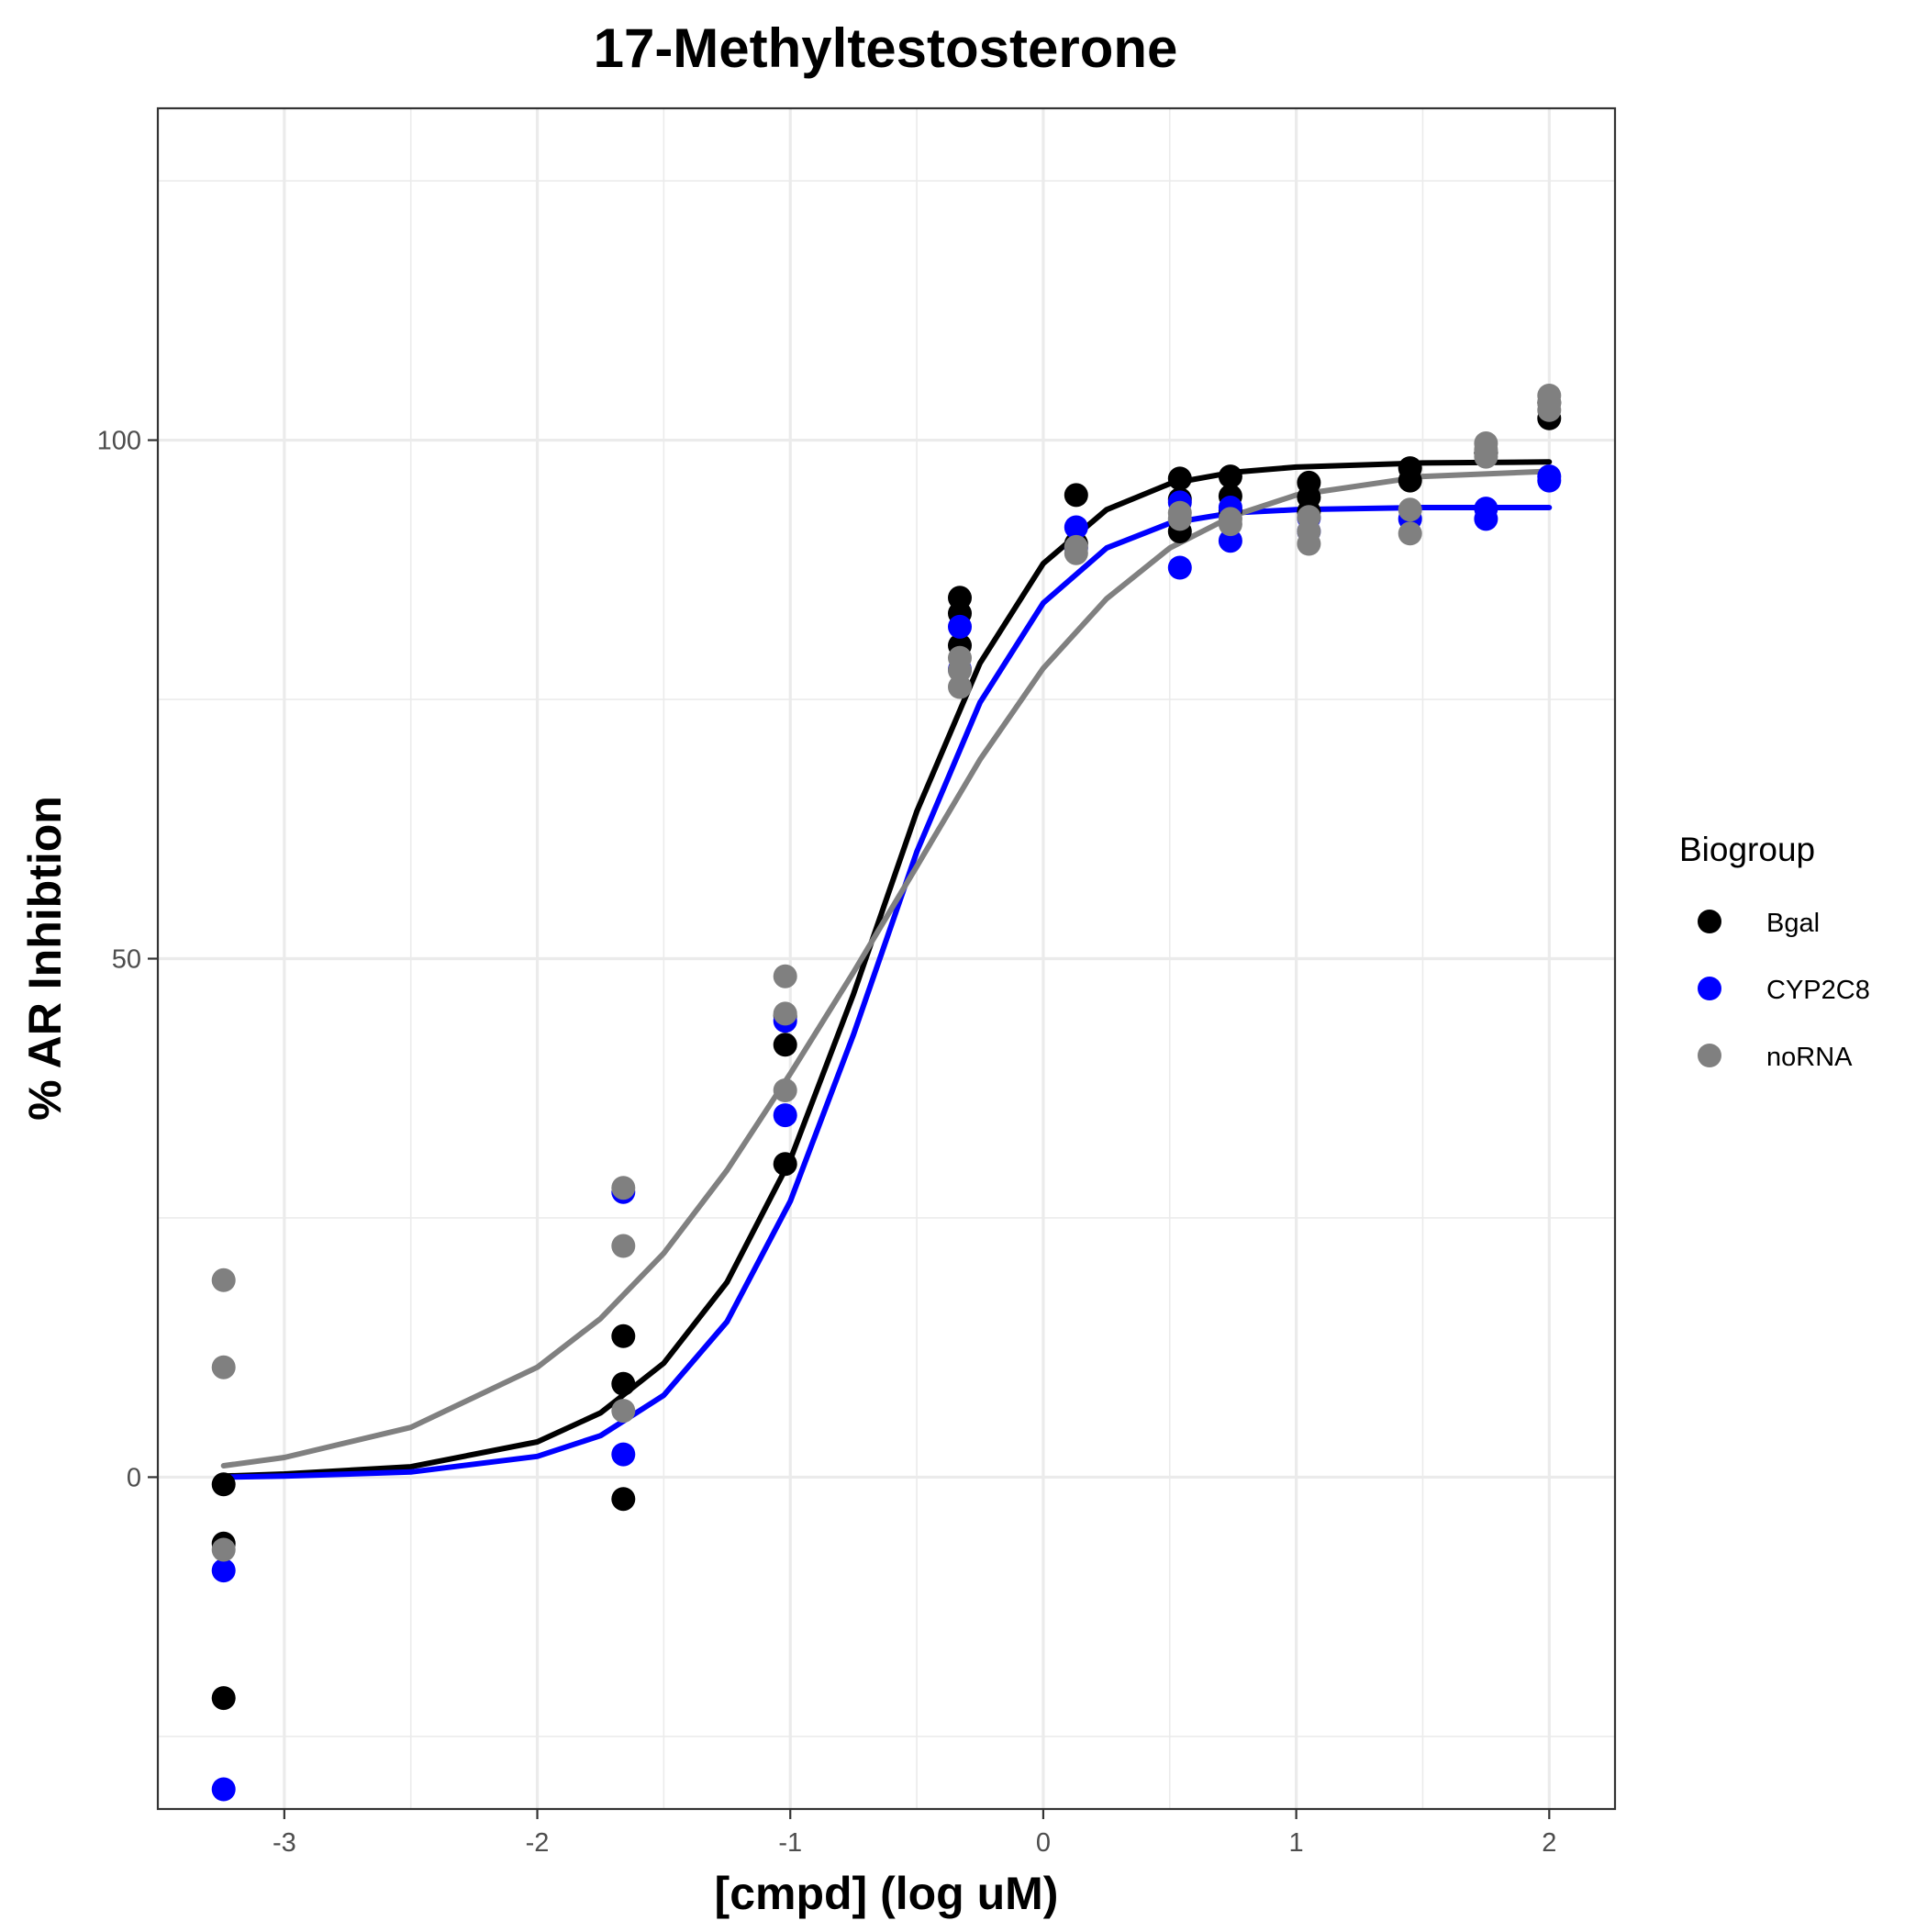 The height and width of the screenshot is (1932, 1927). I want to click on legend-title: Biogroup, so click(1747, 849).